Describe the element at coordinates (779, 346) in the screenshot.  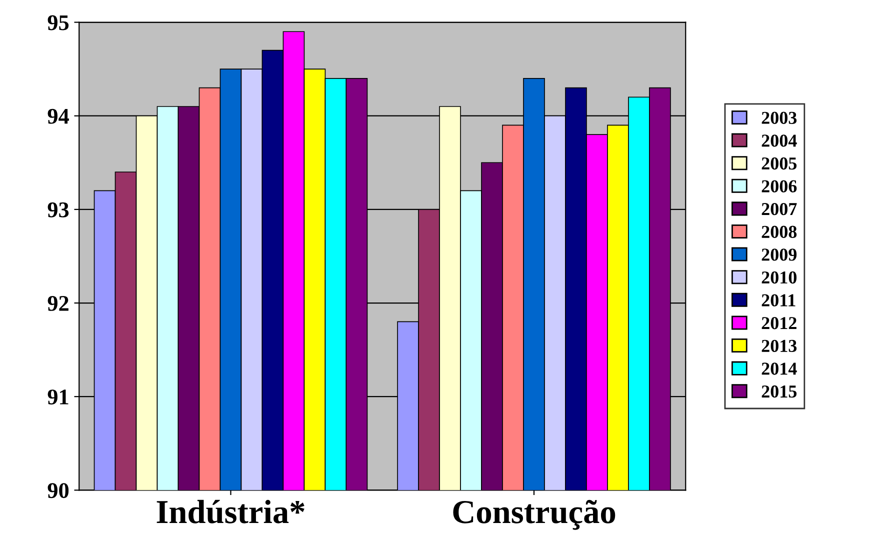
I see `legend-label: 2013` at that location.